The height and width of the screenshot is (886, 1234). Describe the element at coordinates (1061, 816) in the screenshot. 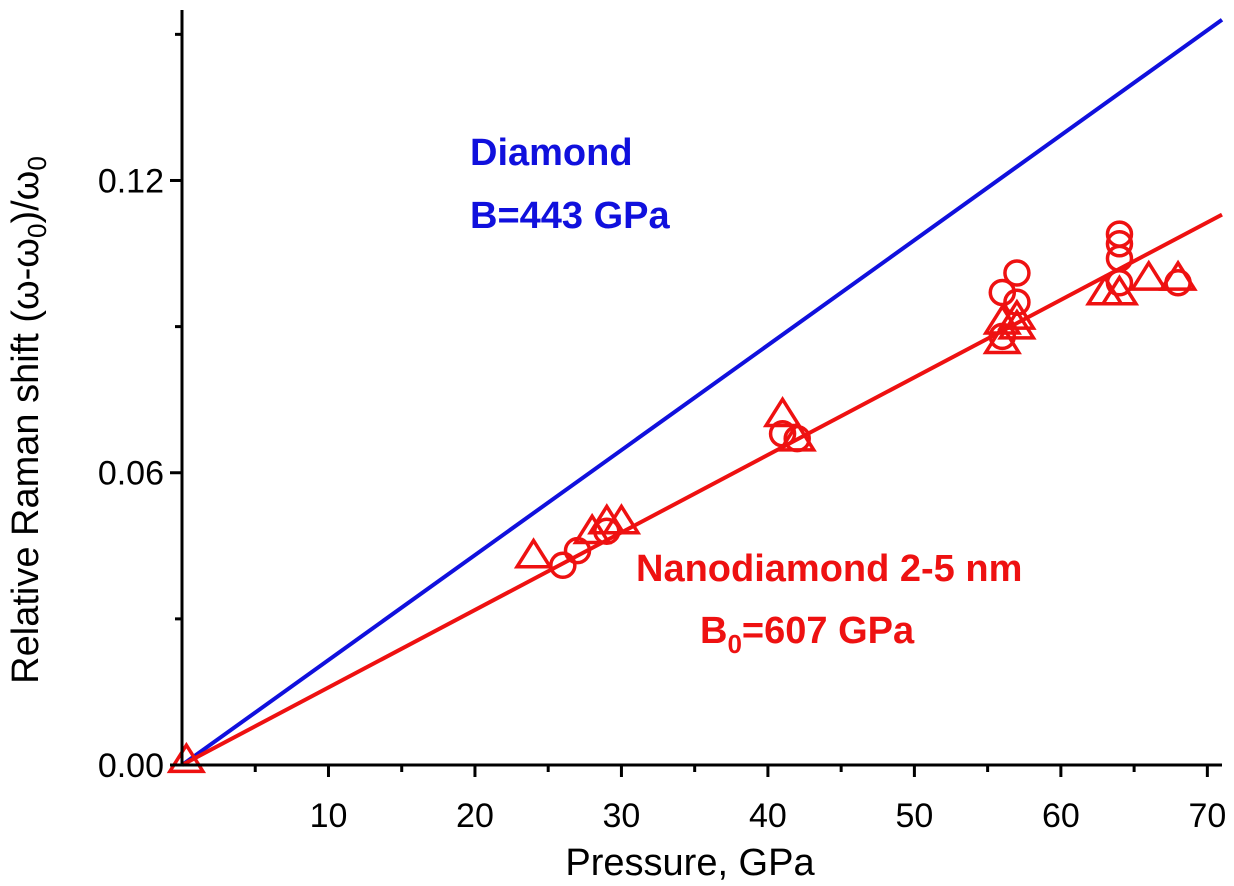

I see `x-tick-label: 60` at that location.